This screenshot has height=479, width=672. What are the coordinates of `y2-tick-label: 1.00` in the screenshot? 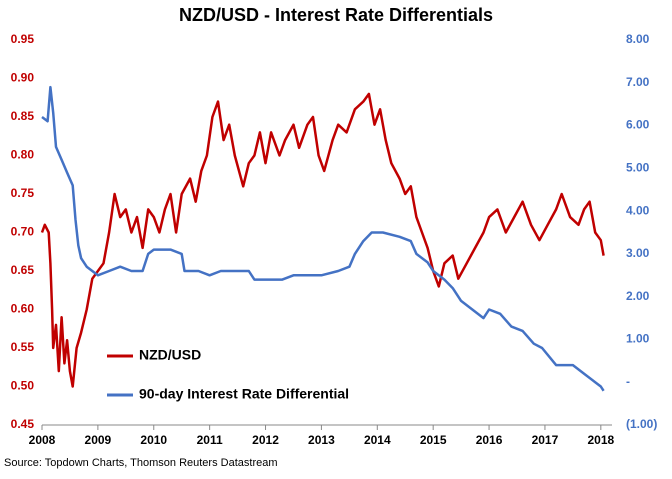 It's located at (638, 339).